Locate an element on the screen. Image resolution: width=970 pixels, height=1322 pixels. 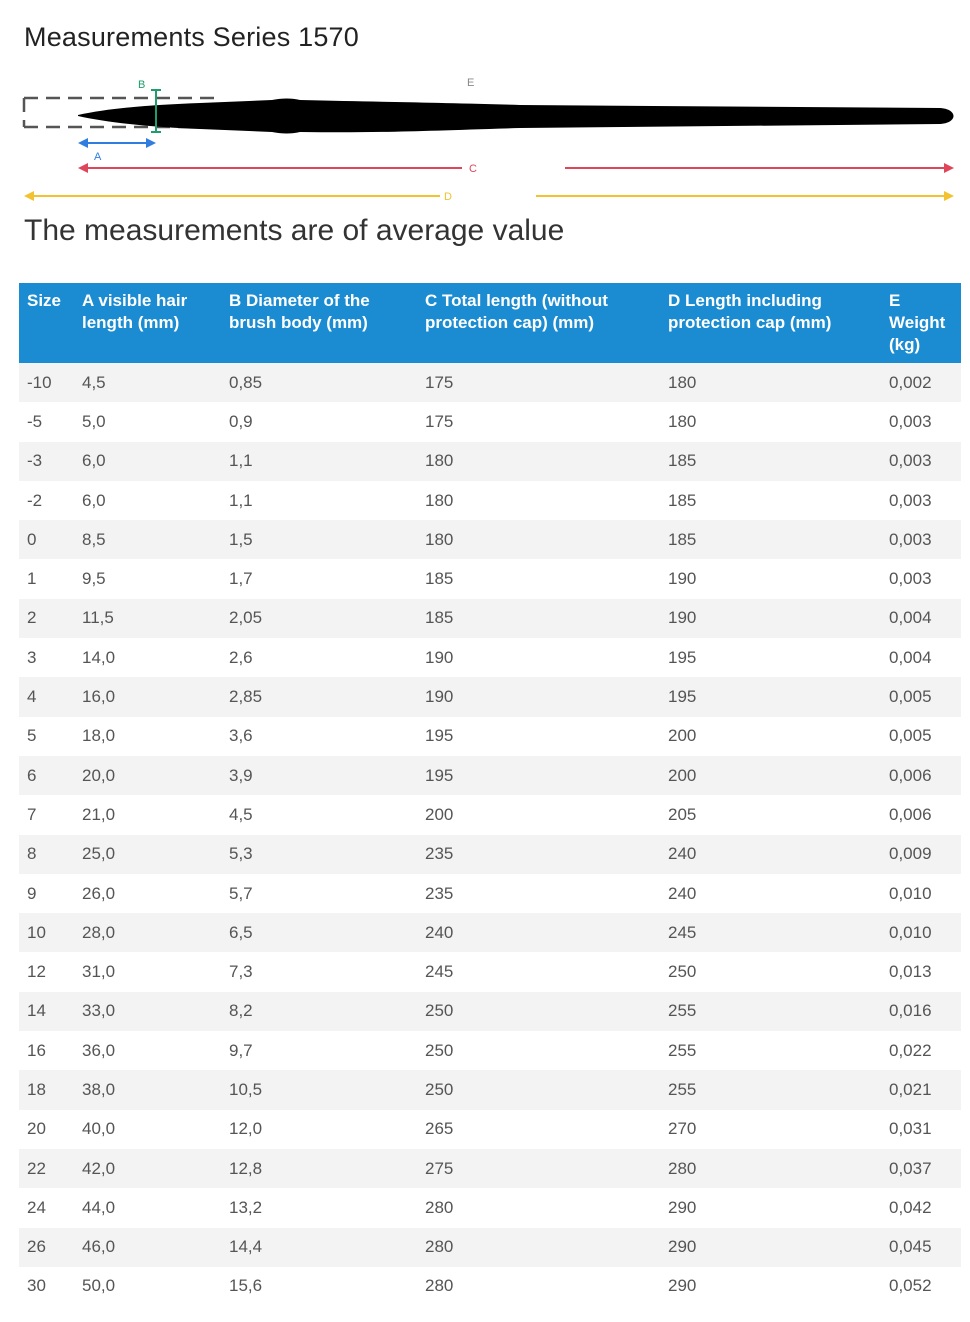
table-row: 2 11,5 2,05 185 190 0,004 is located at coordinates (490, 618).